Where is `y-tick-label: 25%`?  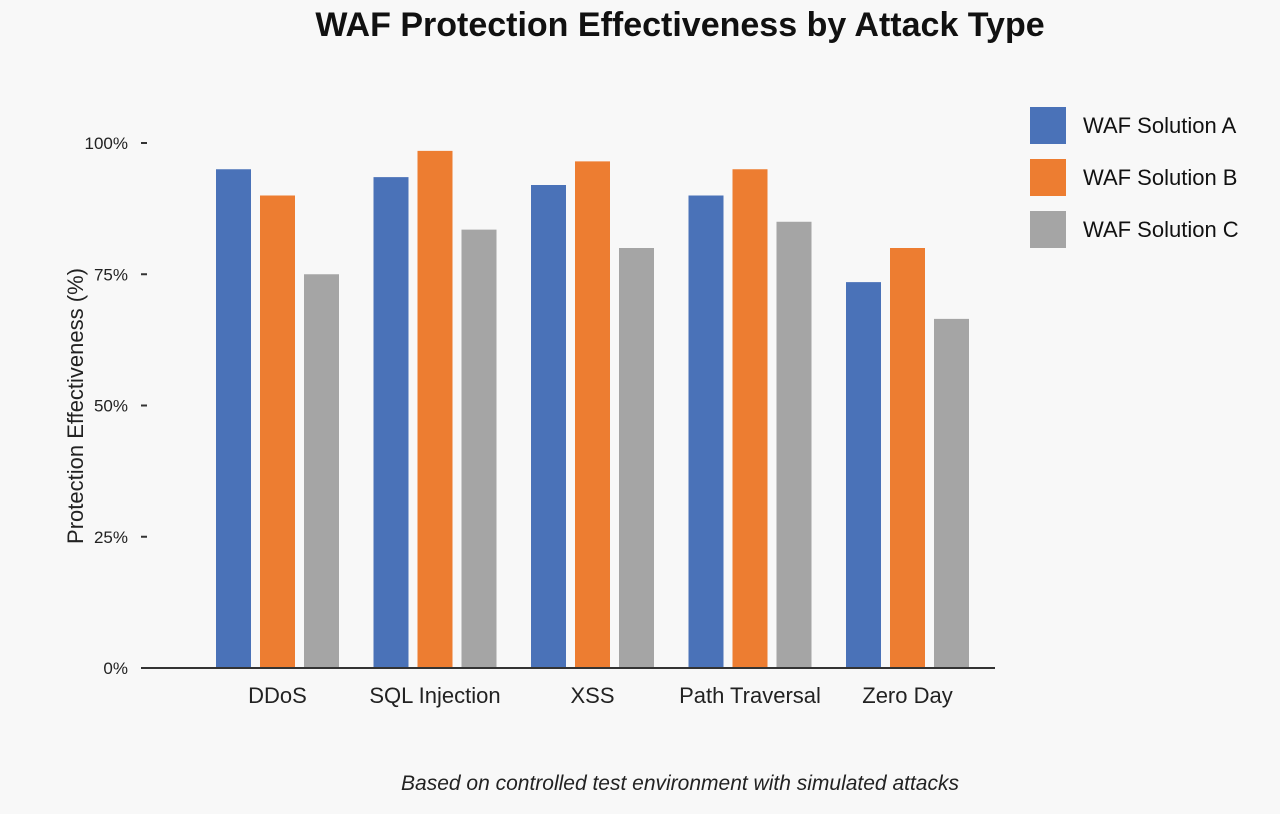 y-tick-label: 25% is located at coordinates (111, 537).